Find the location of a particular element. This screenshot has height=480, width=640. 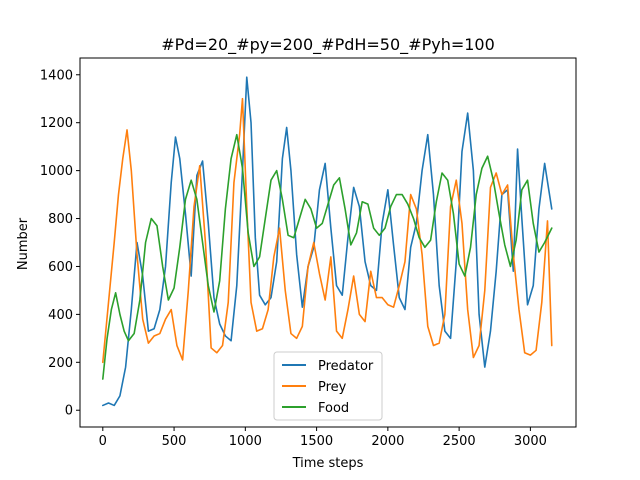

y-tick-label: 0 is located at coordinates (69, 411).